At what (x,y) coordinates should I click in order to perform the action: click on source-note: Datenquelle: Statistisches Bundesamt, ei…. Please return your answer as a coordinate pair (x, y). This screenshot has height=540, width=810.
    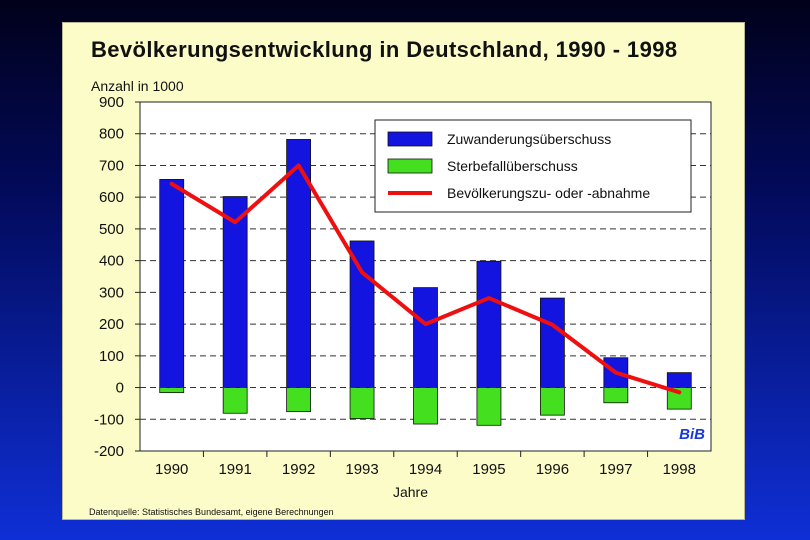
    Looking at the image, I should click on (211, 512).